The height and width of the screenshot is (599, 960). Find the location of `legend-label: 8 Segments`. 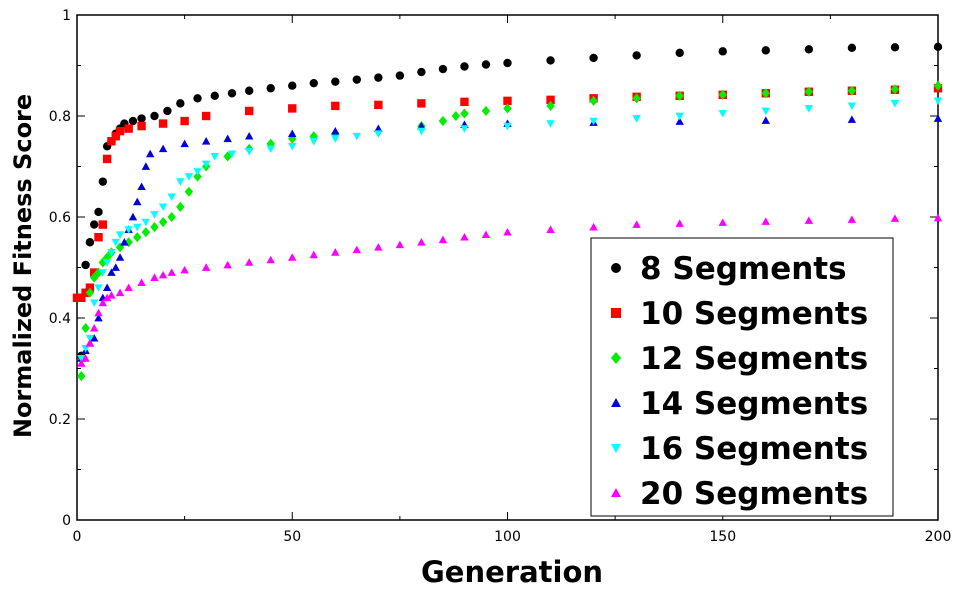

legend-label: 8 Segments is located at coordinates (743, 269).